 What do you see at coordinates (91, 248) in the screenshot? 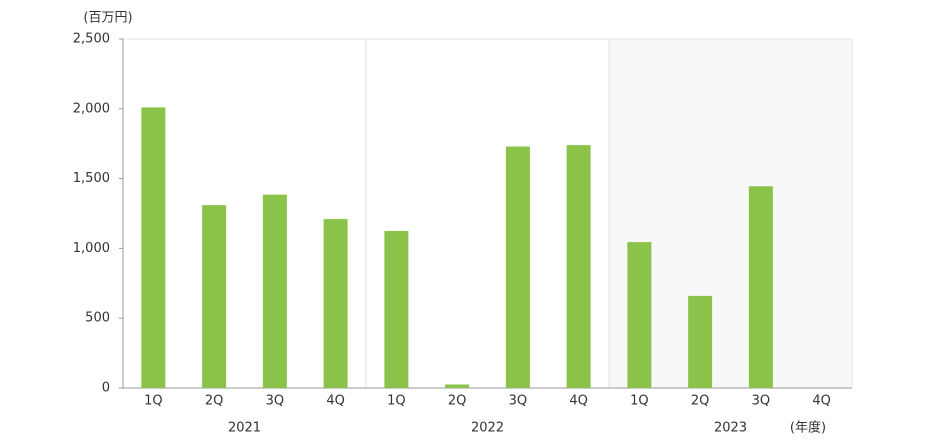
I see `y-tick-label: 1,000` at bounding box center [91, 248].